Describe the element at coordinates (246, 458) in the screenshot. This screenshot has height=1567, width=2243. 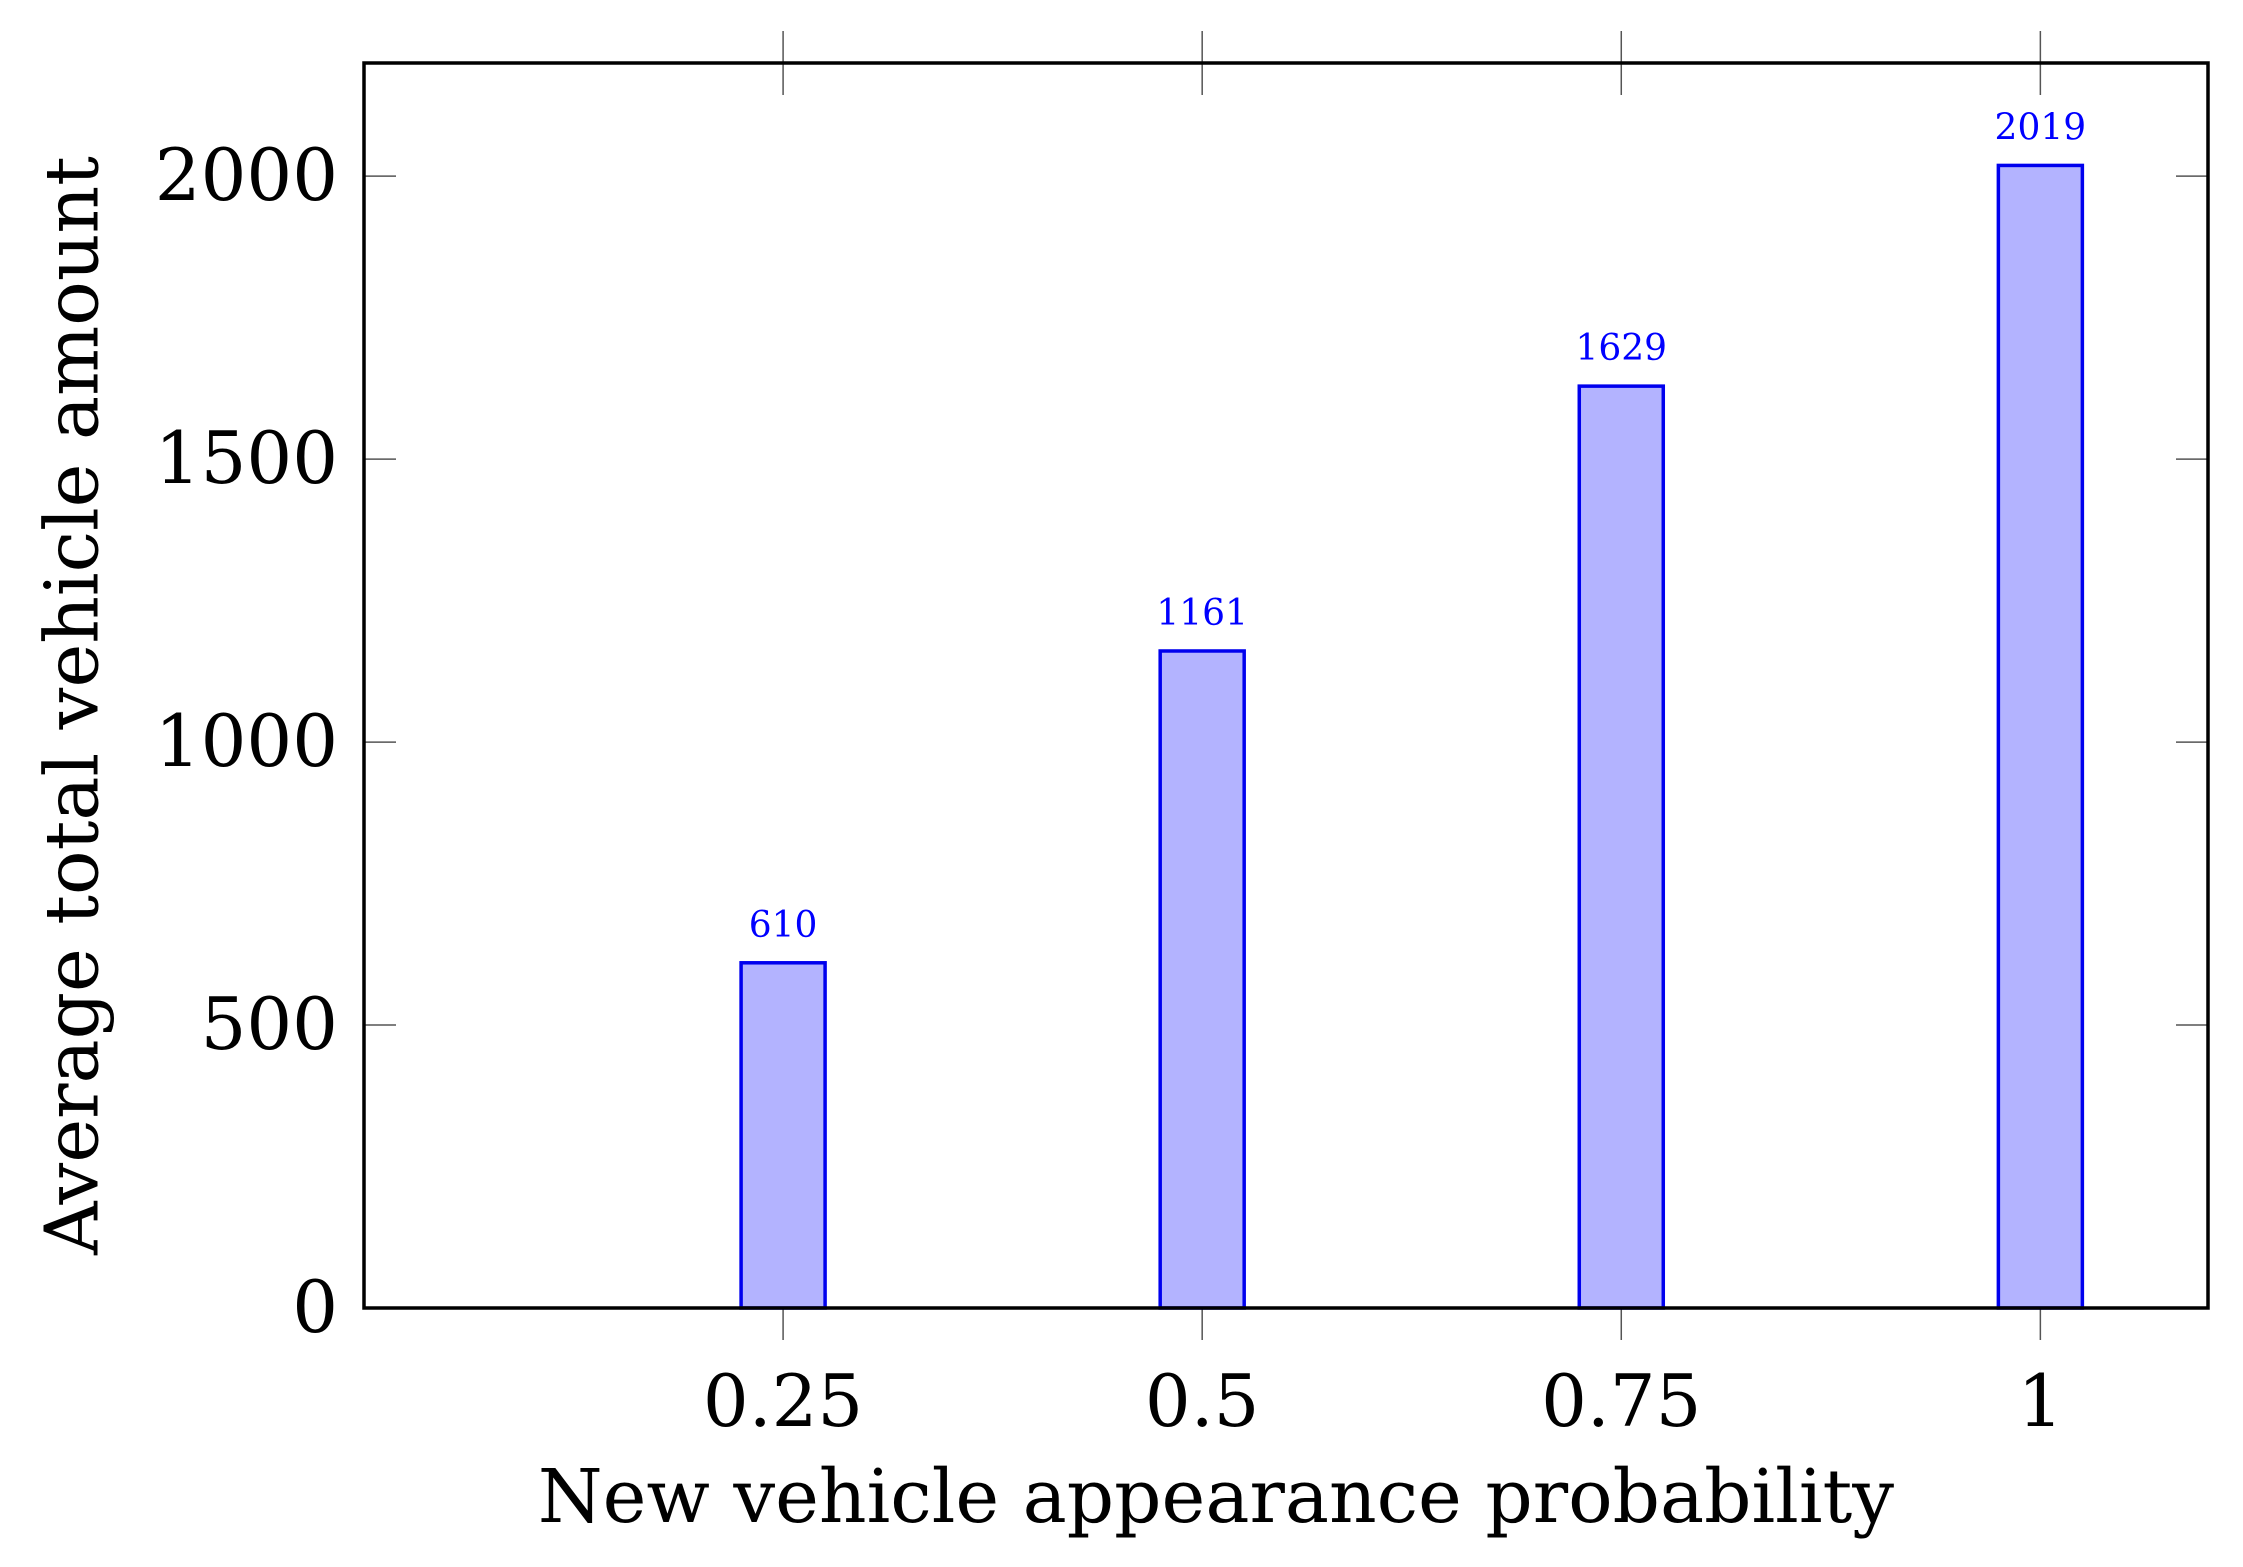
I see `y-tick-label: 1500` at that location.